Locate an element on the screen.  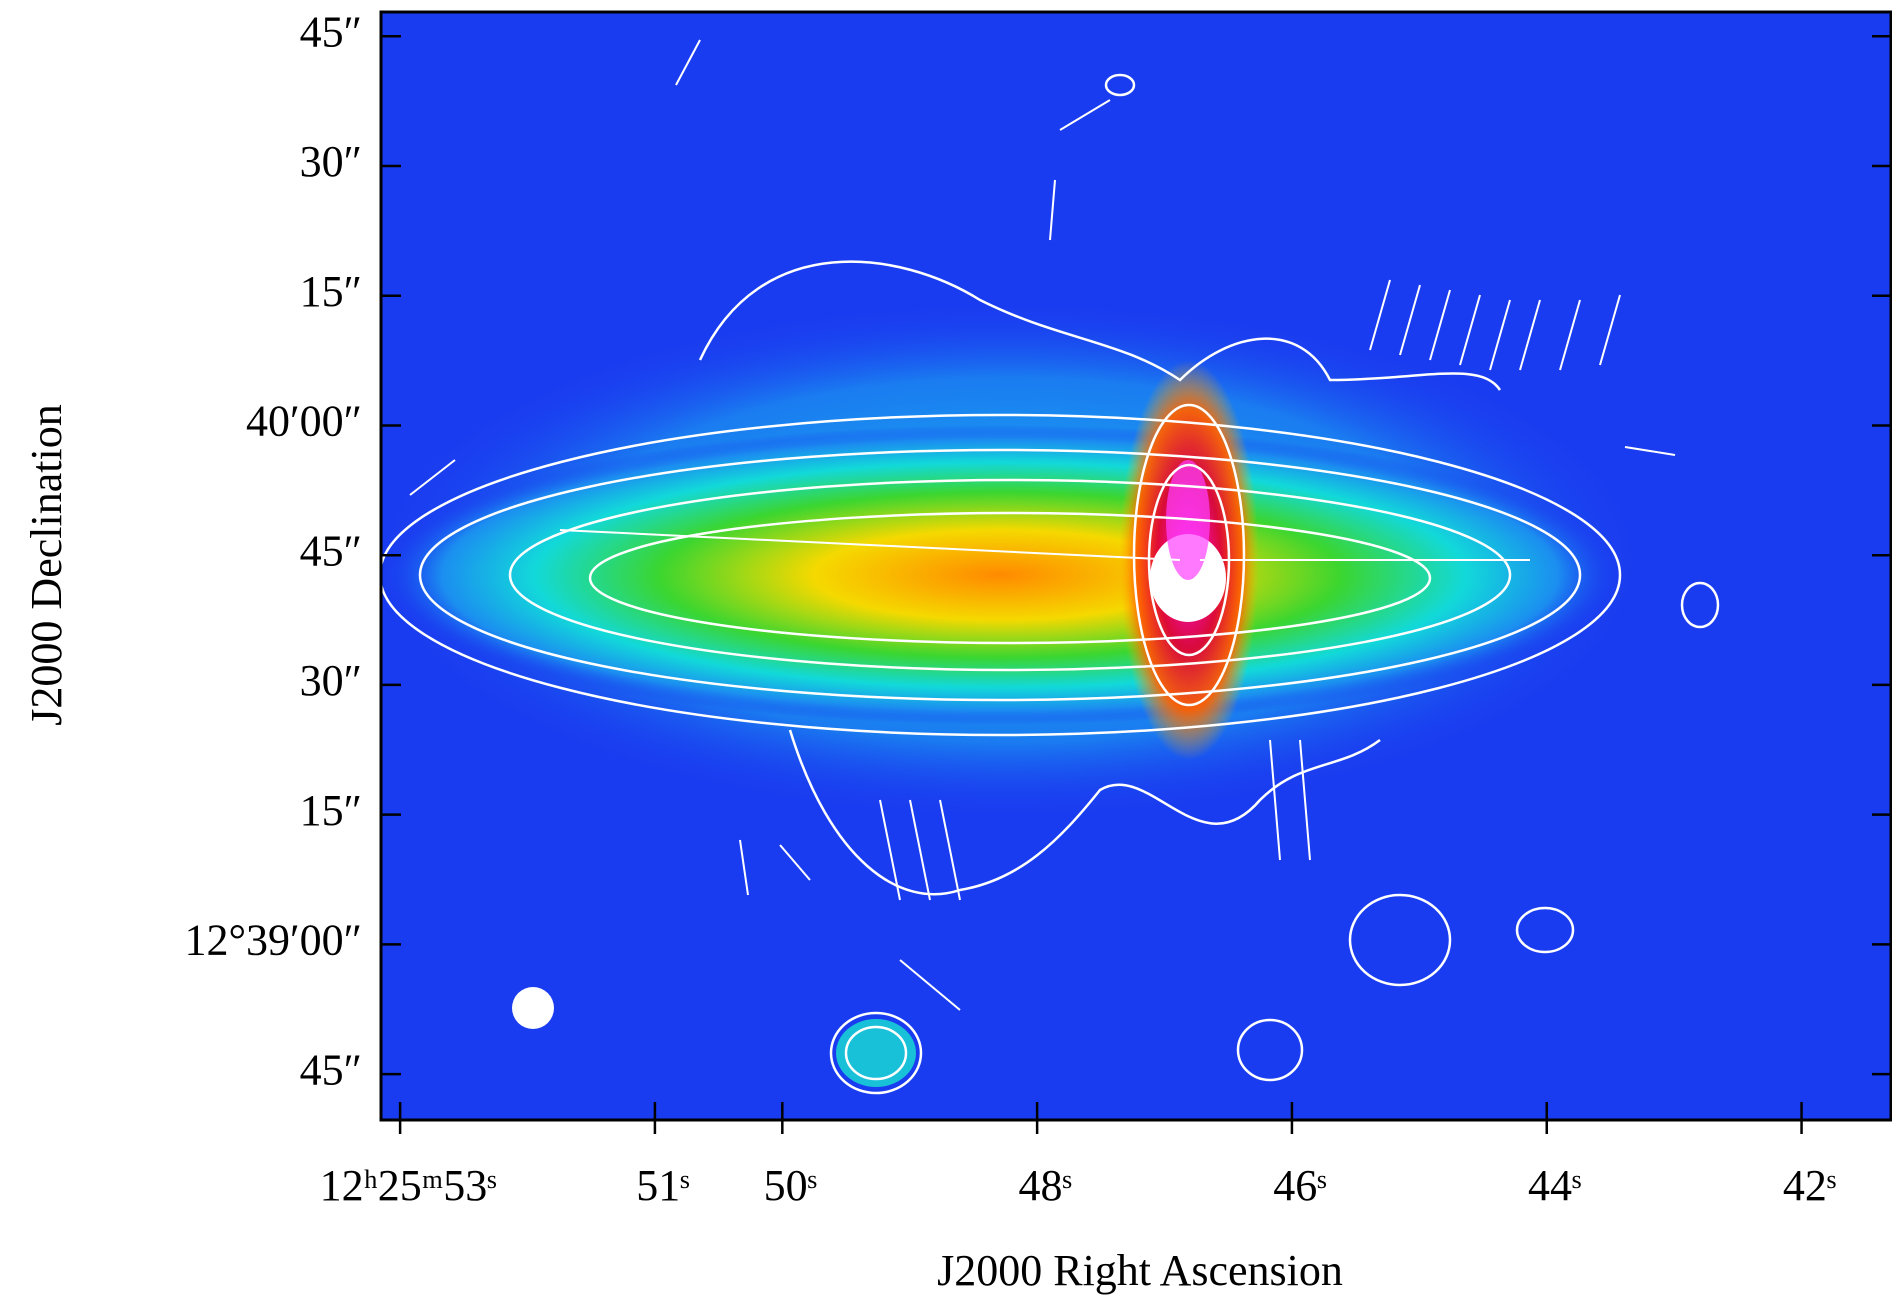
x-tick-label: 50ˢ is located at coordinates (790, 1185).